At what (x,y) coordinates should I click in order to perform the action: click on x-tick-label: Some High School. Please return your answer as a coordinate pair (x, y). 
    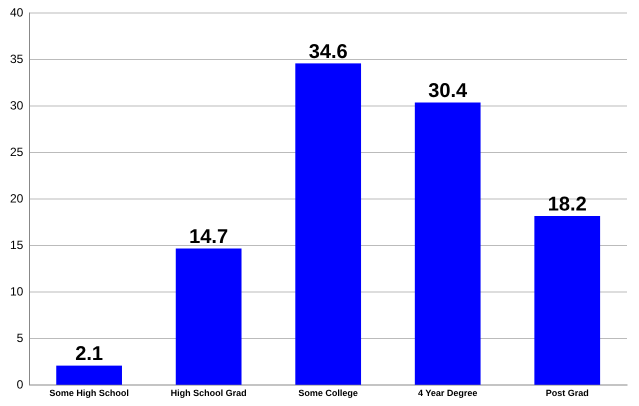
    Looking at the image, I should click on (89, 393).